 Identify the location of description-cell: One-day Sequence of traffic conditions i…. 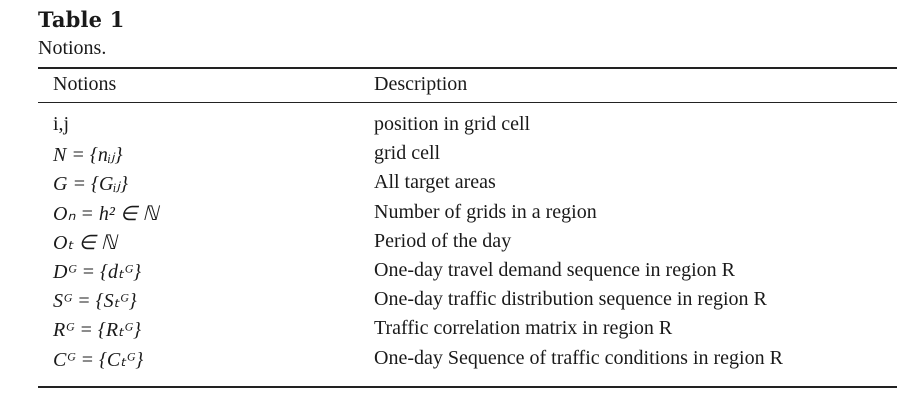
(578, 357).